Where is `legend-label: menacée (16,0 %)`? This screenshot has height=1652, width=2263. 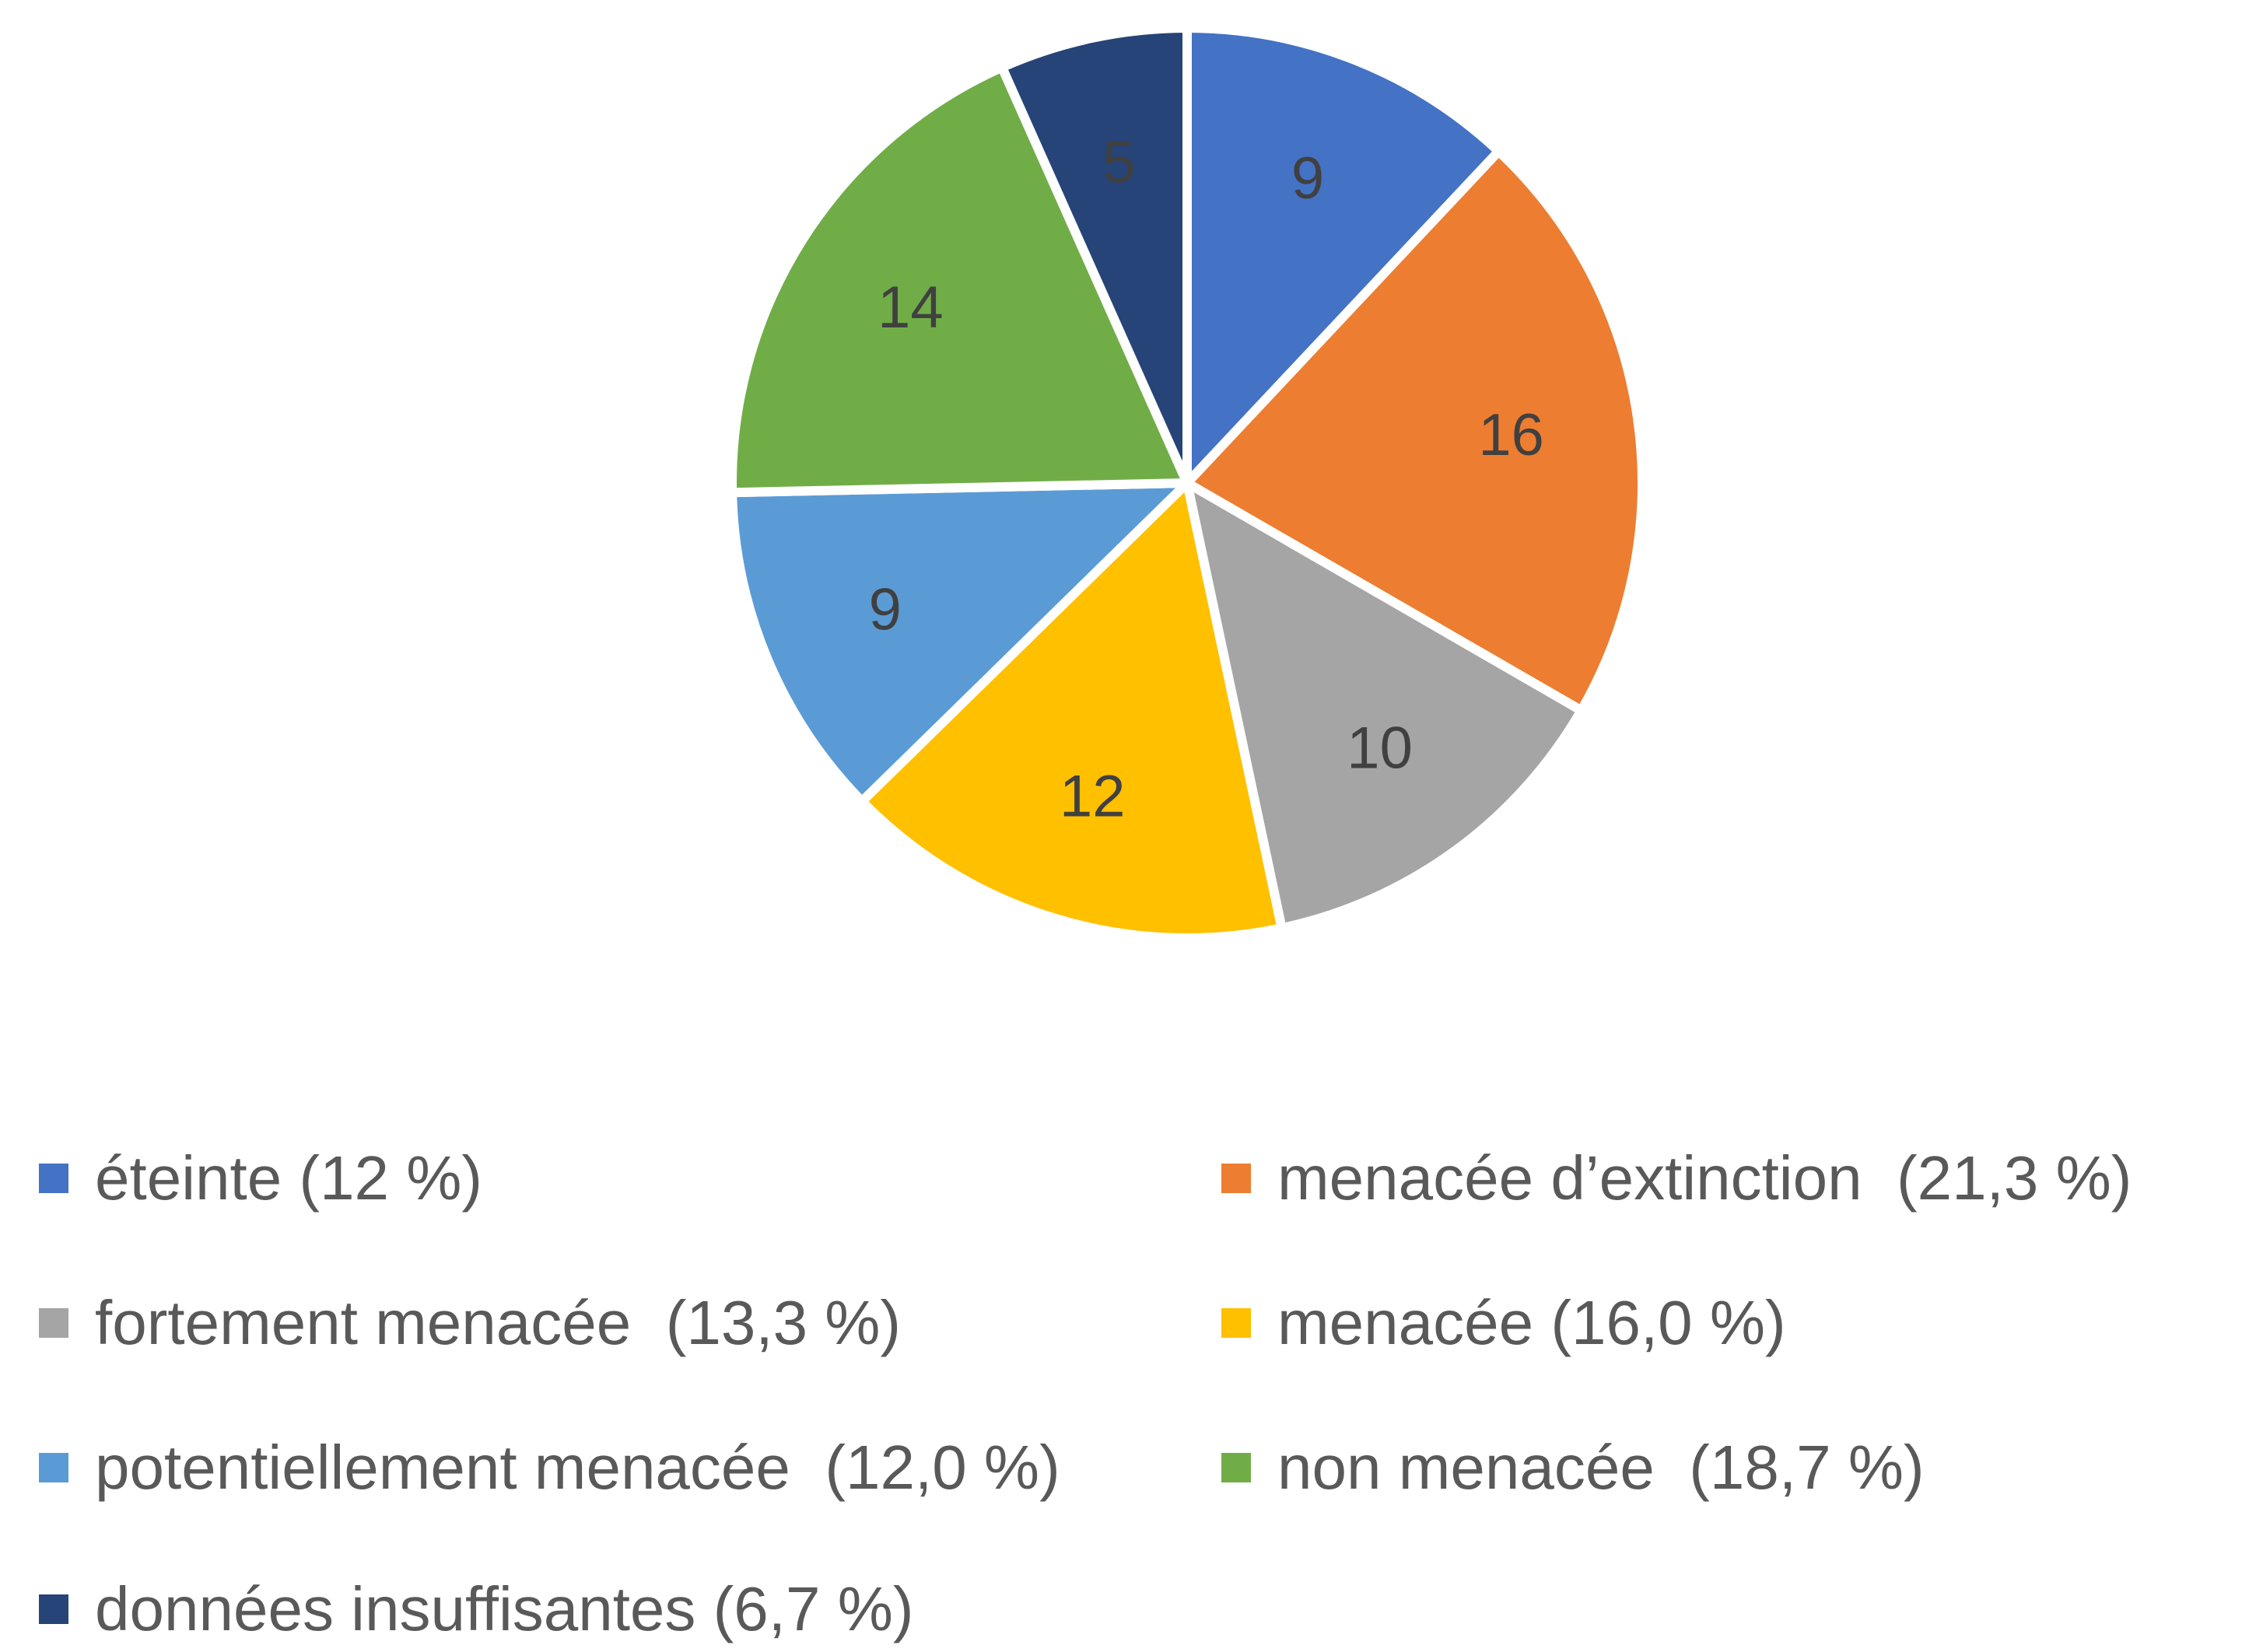
legend-label: menacée (16,0 %) is located at coordinates (1531, 1322).